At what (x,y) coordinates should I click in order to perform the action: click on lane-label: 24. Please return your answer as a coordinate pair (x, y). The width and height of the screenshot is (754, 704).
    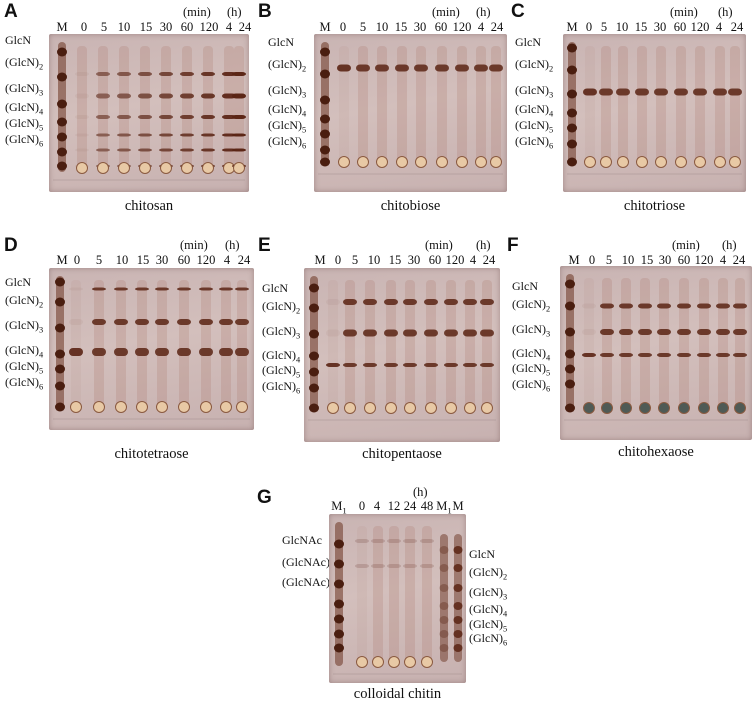
    Looking at the image, I should click on (244, 260).